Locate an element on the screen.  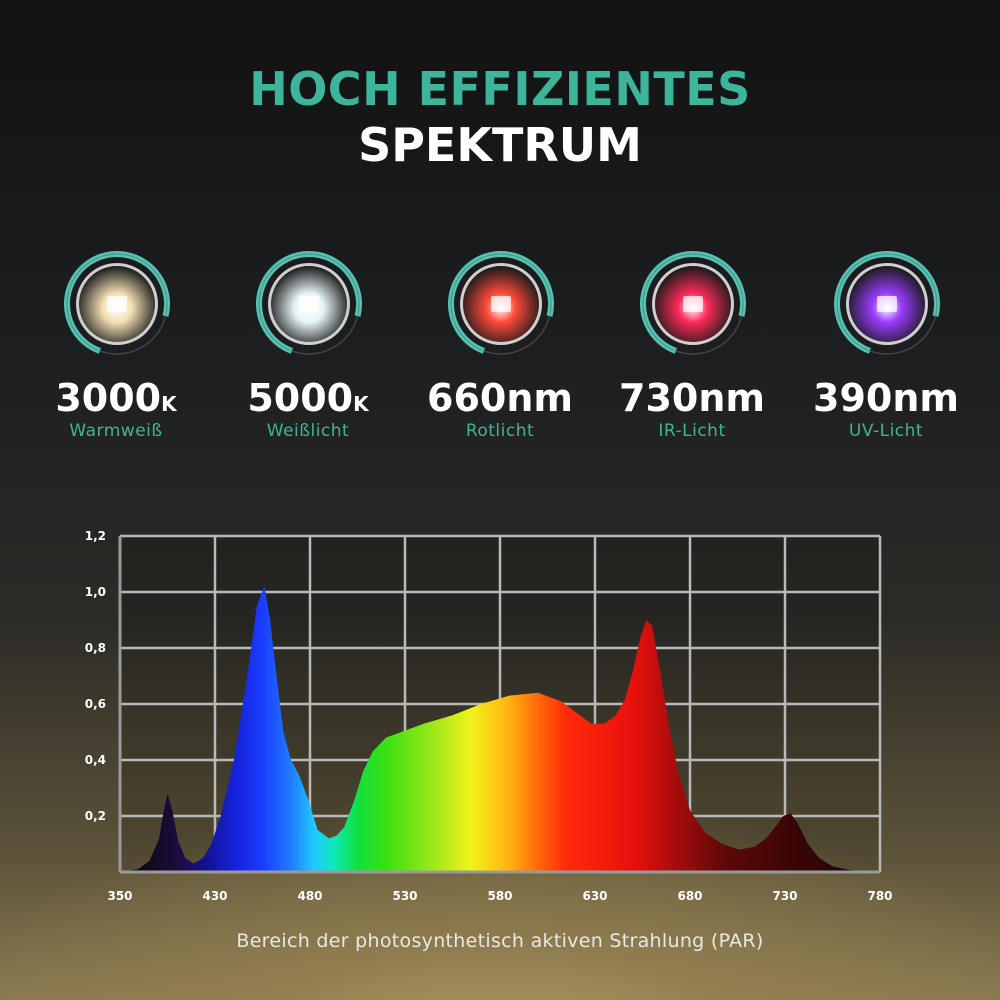
y-tick-label: 1,0 is located at coordinates (95, 592).